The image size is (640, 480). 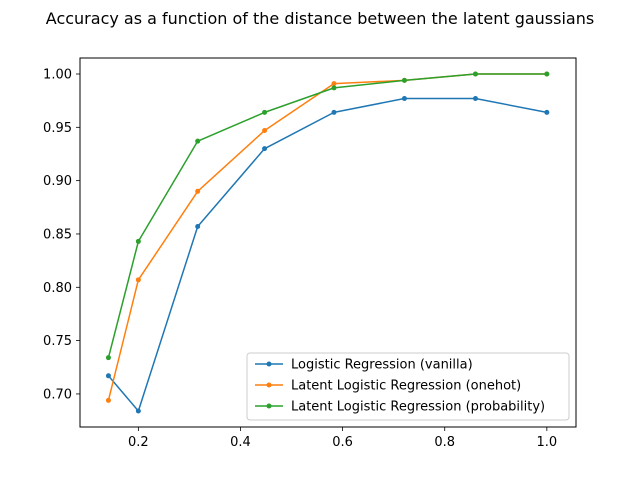 I want to click on y-tick-label-1: 0.75, so click(x=57, y=341).